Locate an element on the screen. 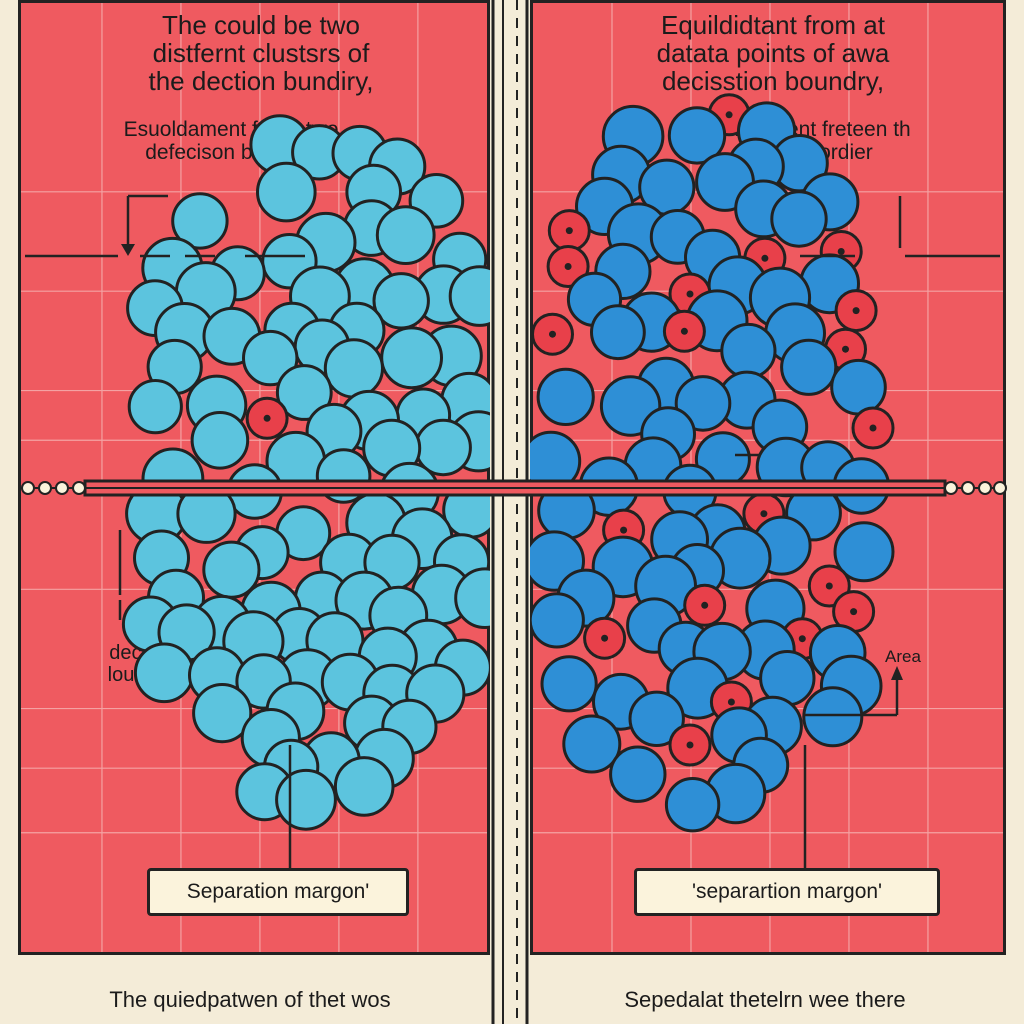 The height and width of the screenshot is (1024, 1024). left-side-label-line-2: loundary is located at coordinates (146, 674).